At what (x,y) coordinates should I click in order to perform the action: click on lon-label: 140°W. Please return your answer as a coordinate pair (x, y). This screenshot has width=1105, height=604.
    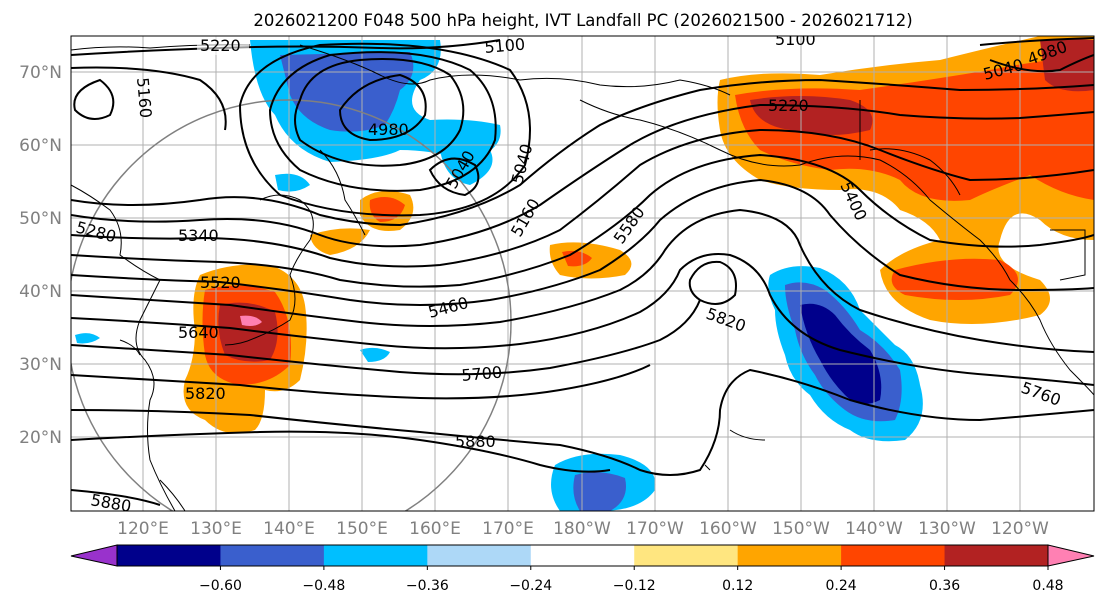
    Looking at the image, I should click on (874, 529).